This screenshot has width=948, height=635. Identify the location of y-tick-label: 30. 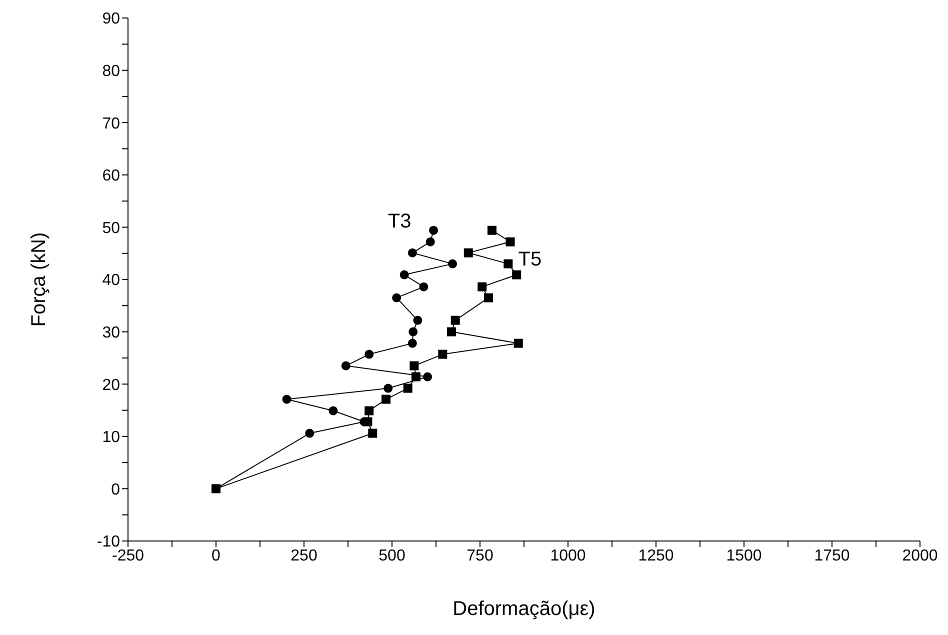
(111, 333).